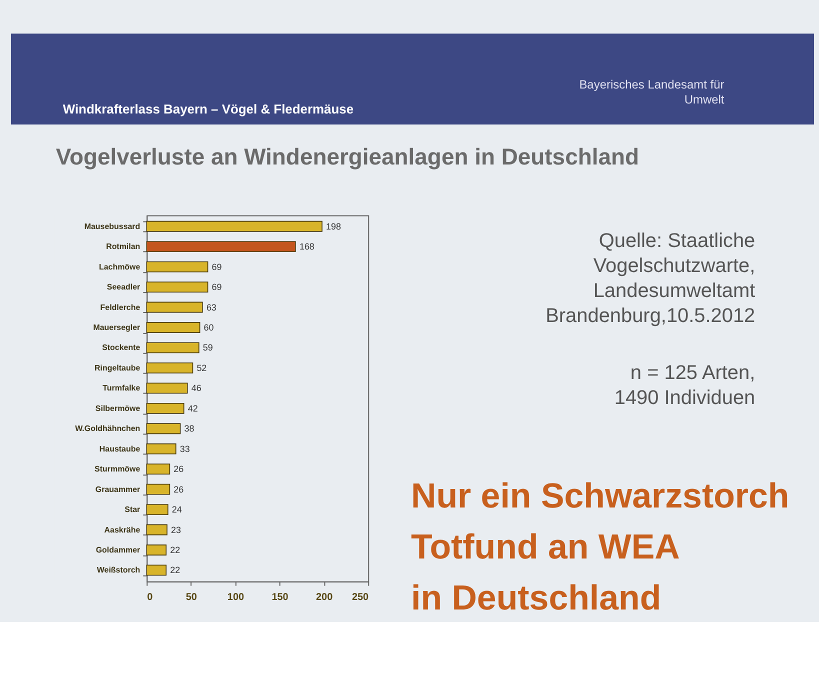  Describe the element at coordinates (192, 597) in the screenshot. I see `x-tick-label: 50` at that location.